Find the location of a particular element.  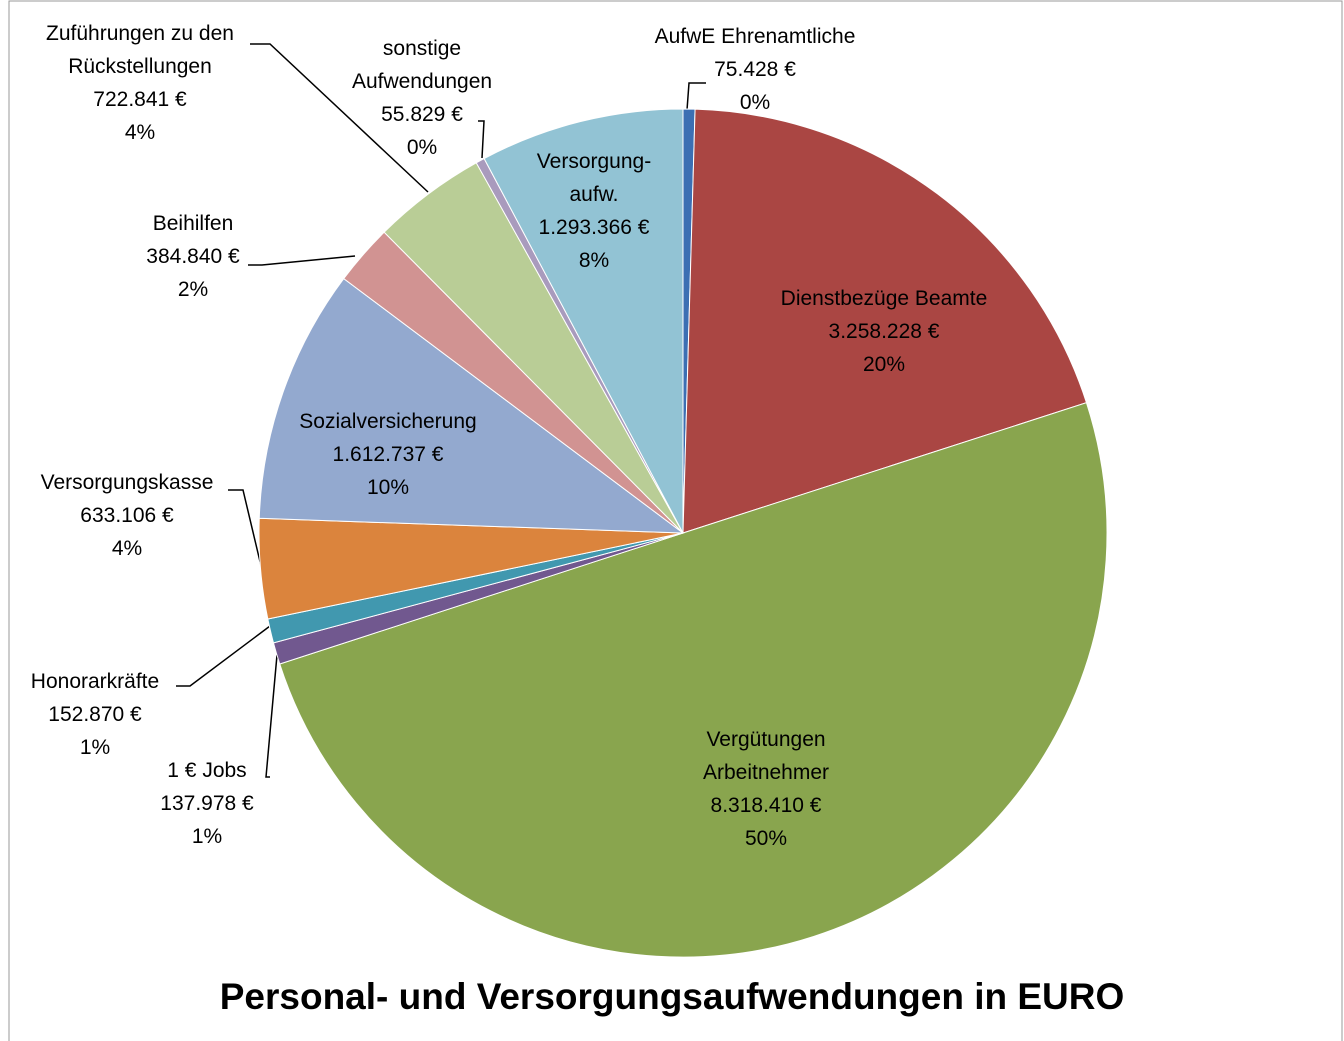

category-label: Versorgungskasse is located at coordinates (127, 482).